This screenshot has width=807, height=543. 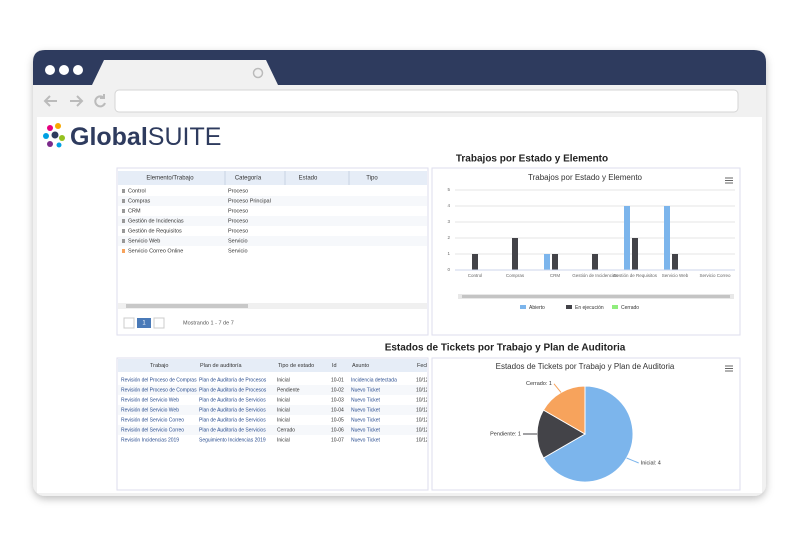 What do you see at coordinates (426, 101) in the screenshot?
I see `address-bar` at bounding box center [426, 101].